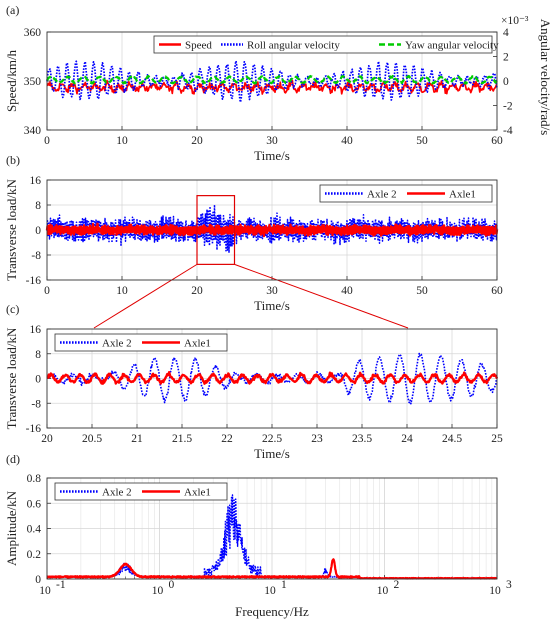 The width and height of the screenshot is (550, 624). Describe the element at coordinates (397, 585) in the screenshot. I see `x-tick-exponent: 2` at that location.